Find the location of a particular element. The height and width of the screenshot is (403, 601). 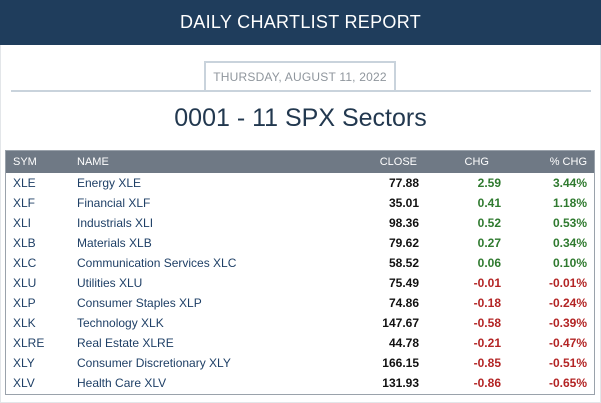

report-date: THURSDAY, AUGUST 11, 2022 is located at coordinates (300, 75).